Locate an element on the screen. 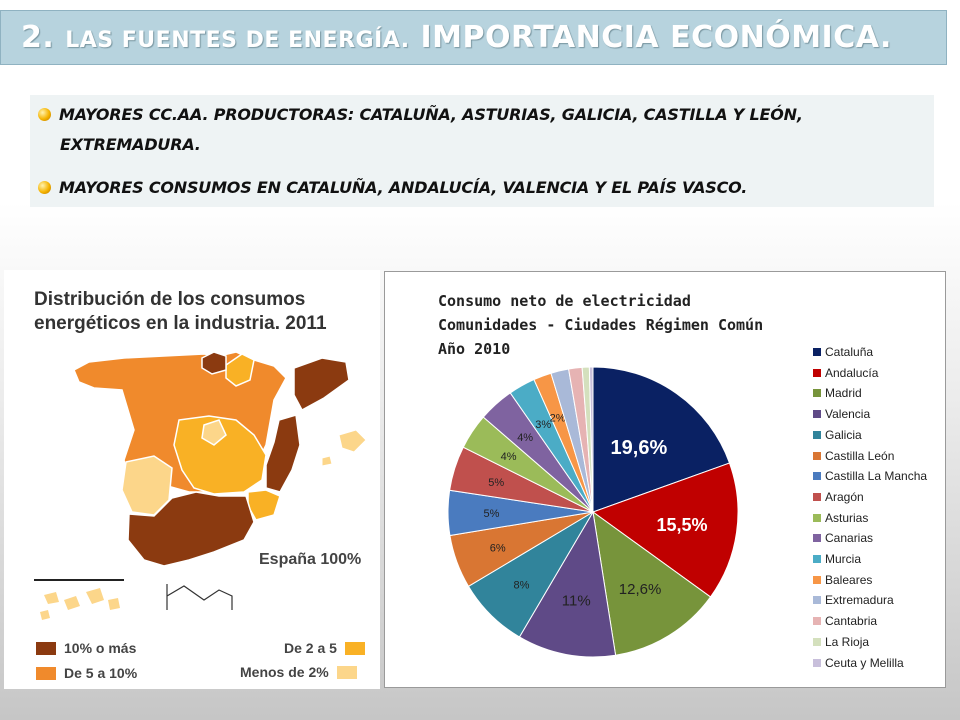 This screenshot has height=720, width=960. map-region-murcia is located at coordinates (264, 505).